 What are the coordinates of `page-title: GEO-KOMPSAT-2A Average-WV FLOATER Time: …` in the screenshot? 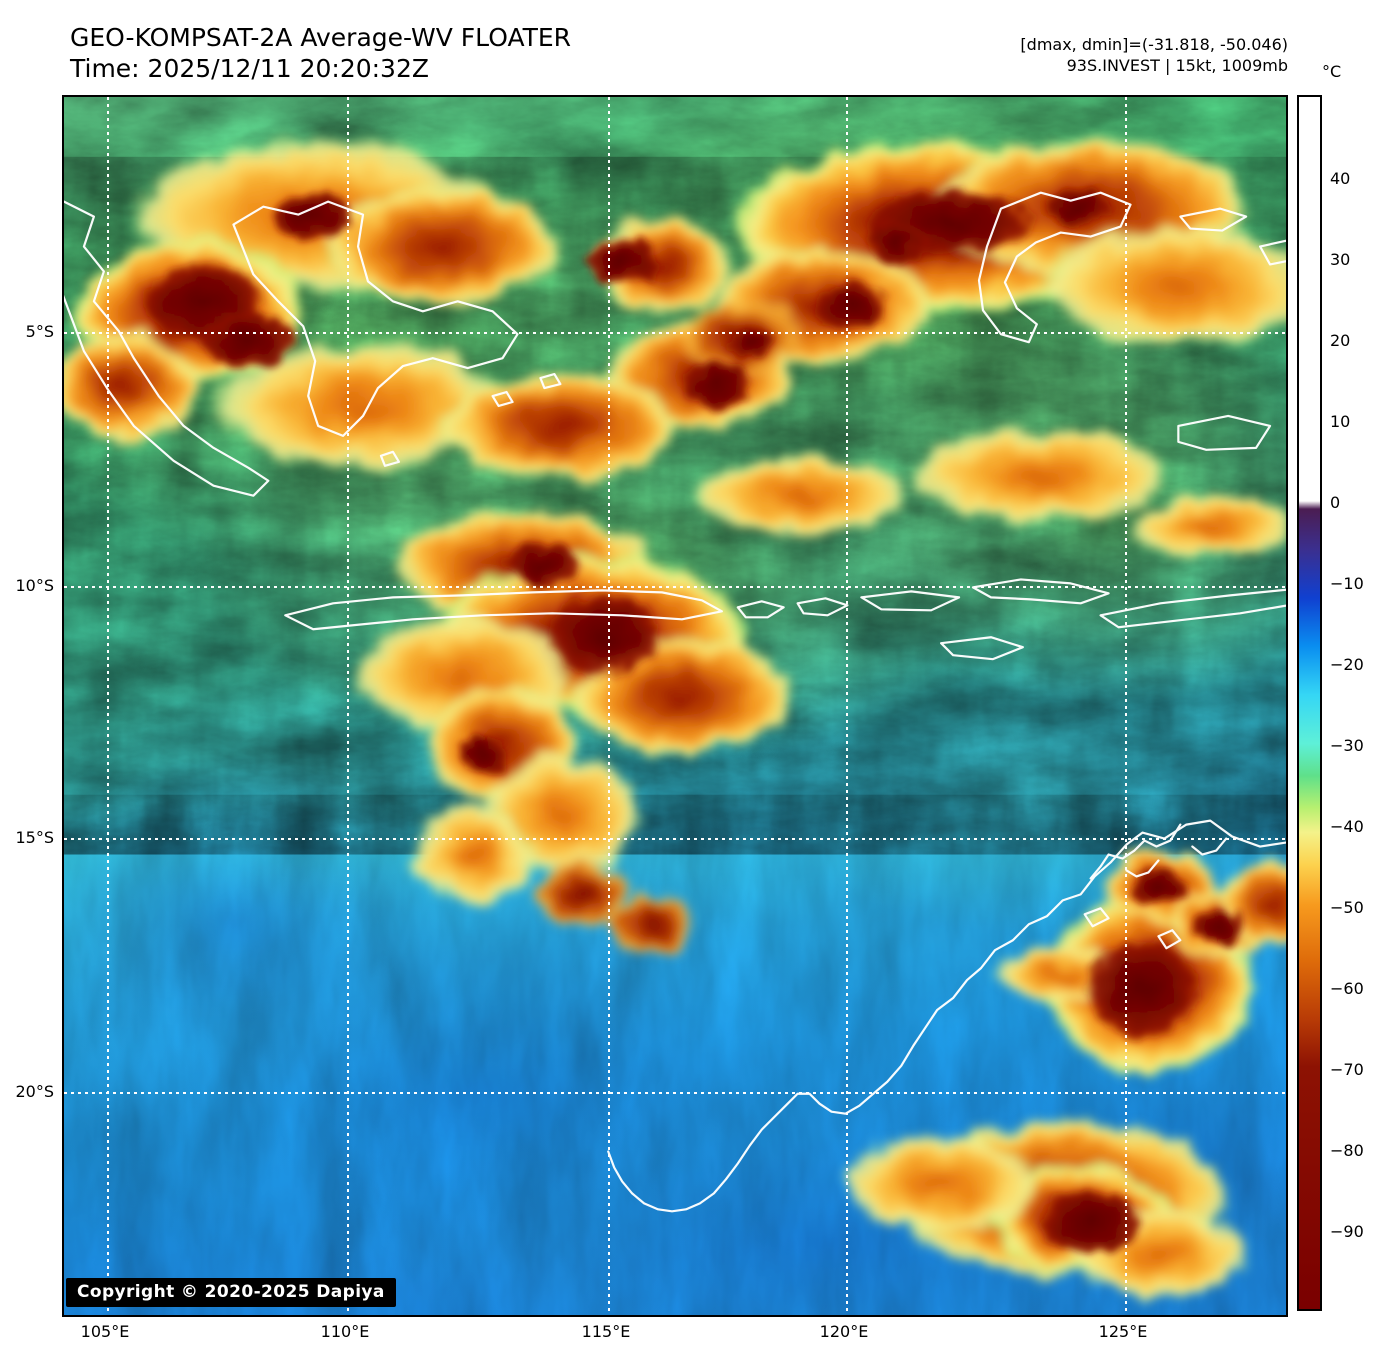 It's located at (320, 53).